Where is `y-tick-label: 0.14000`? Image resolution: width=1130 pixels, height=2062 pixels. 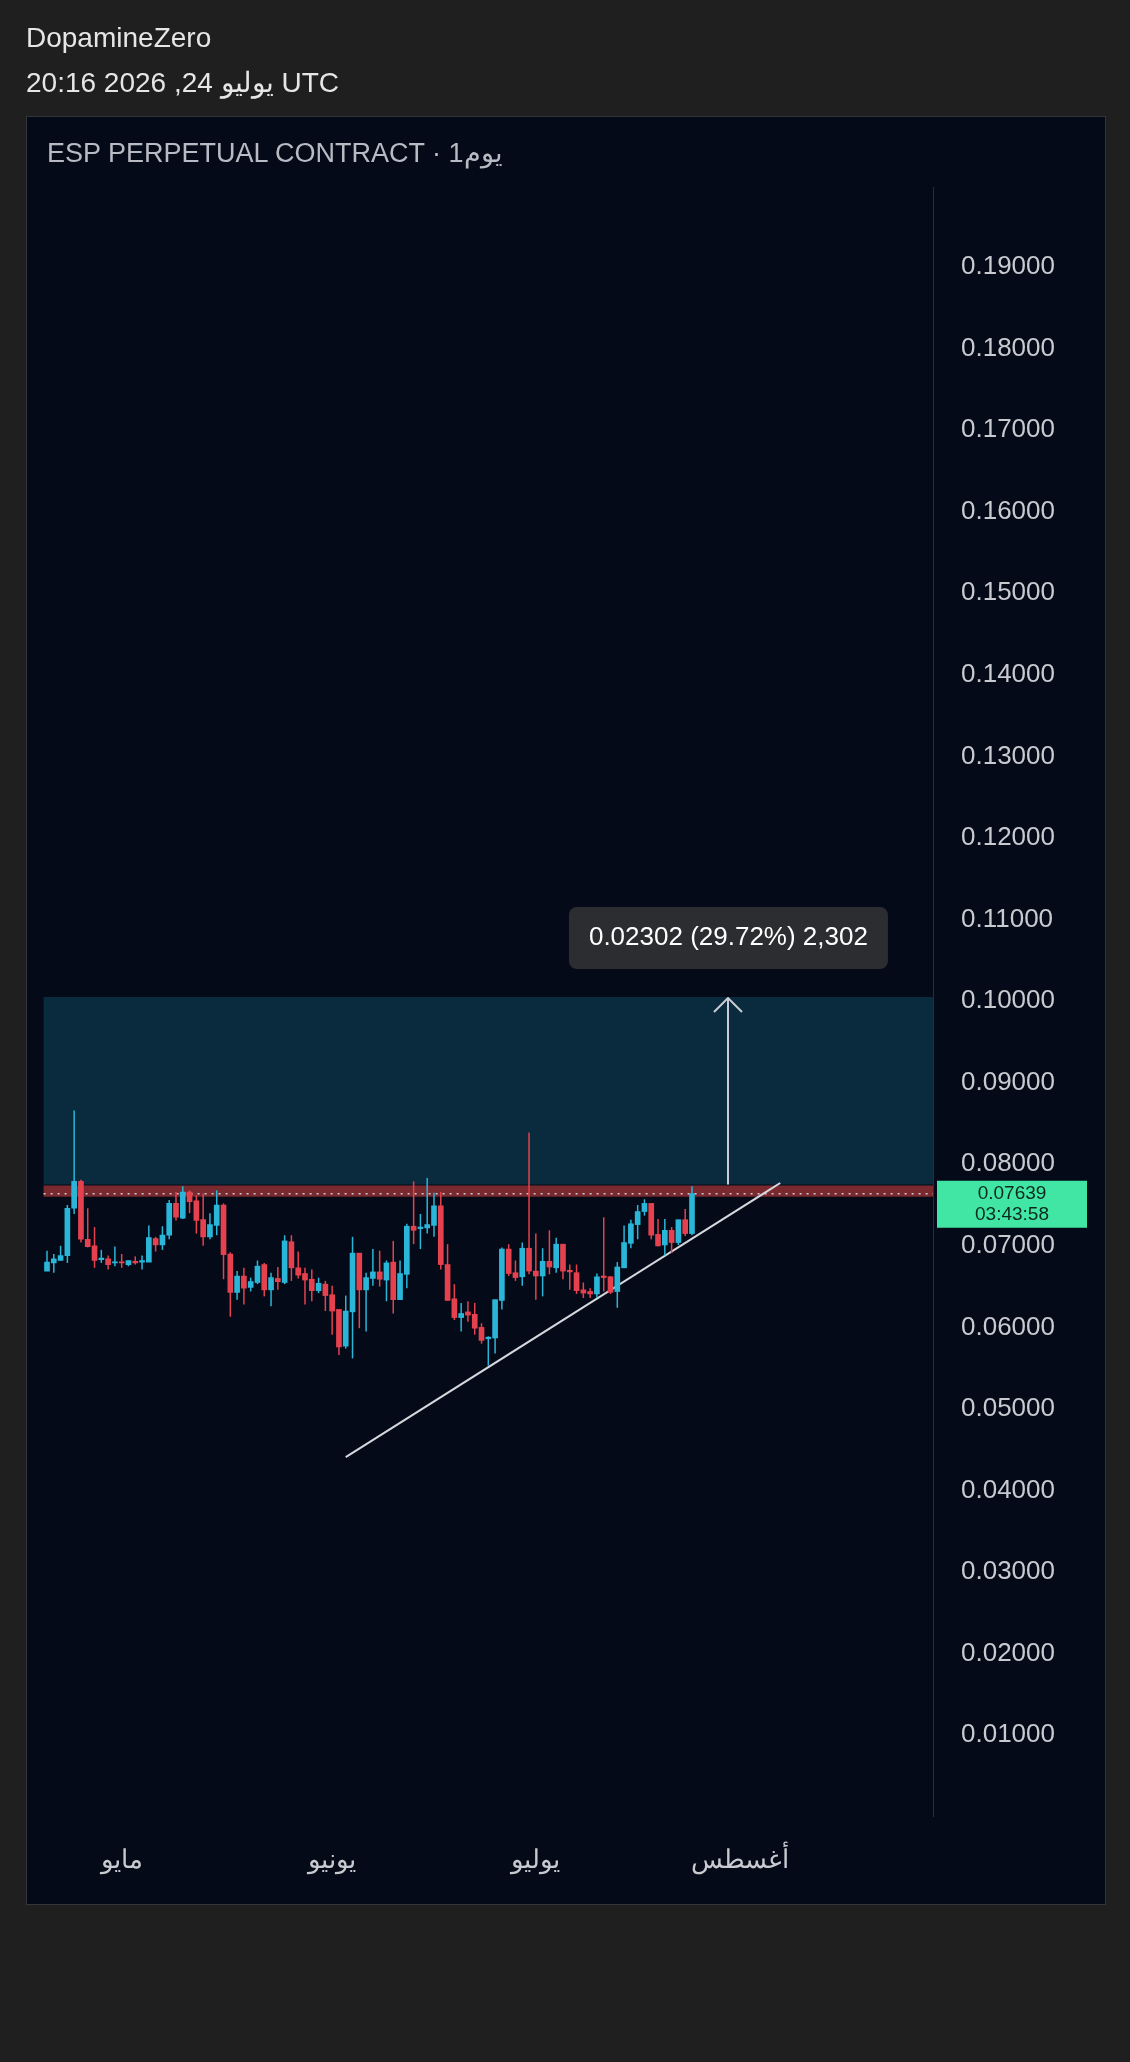 y-tick-label: 0.14000 is located at coordinates (1008, 672).